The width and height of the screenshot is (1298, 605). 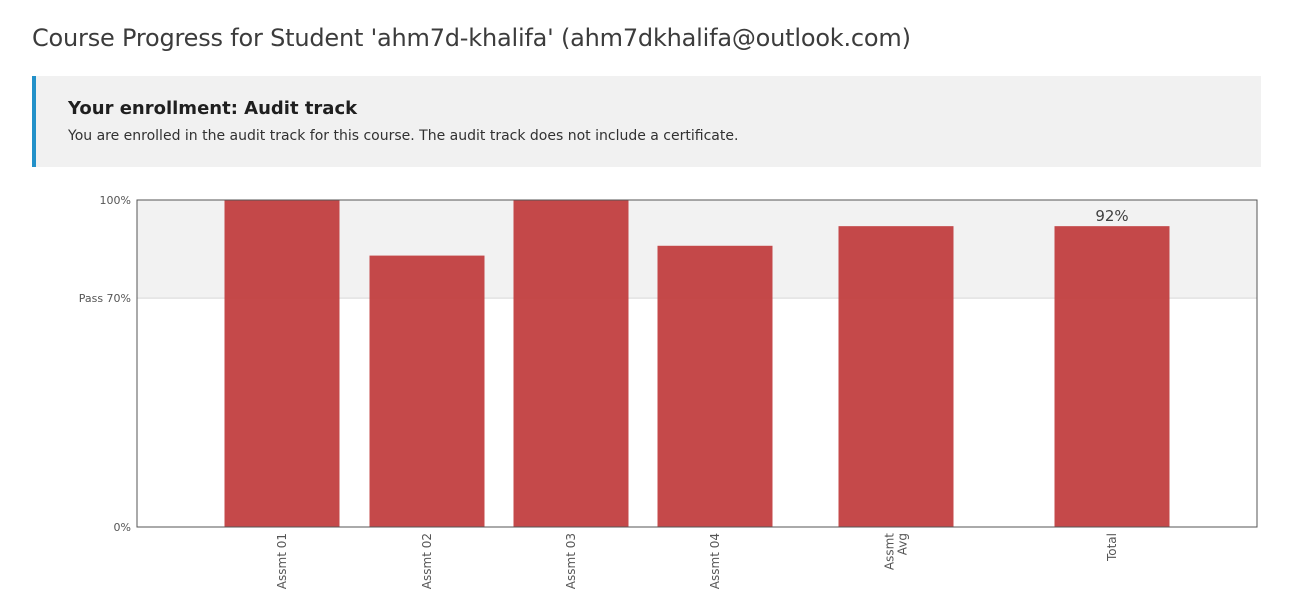 I want to click on x-tick-text: Total, so click(x=1112, y=547).